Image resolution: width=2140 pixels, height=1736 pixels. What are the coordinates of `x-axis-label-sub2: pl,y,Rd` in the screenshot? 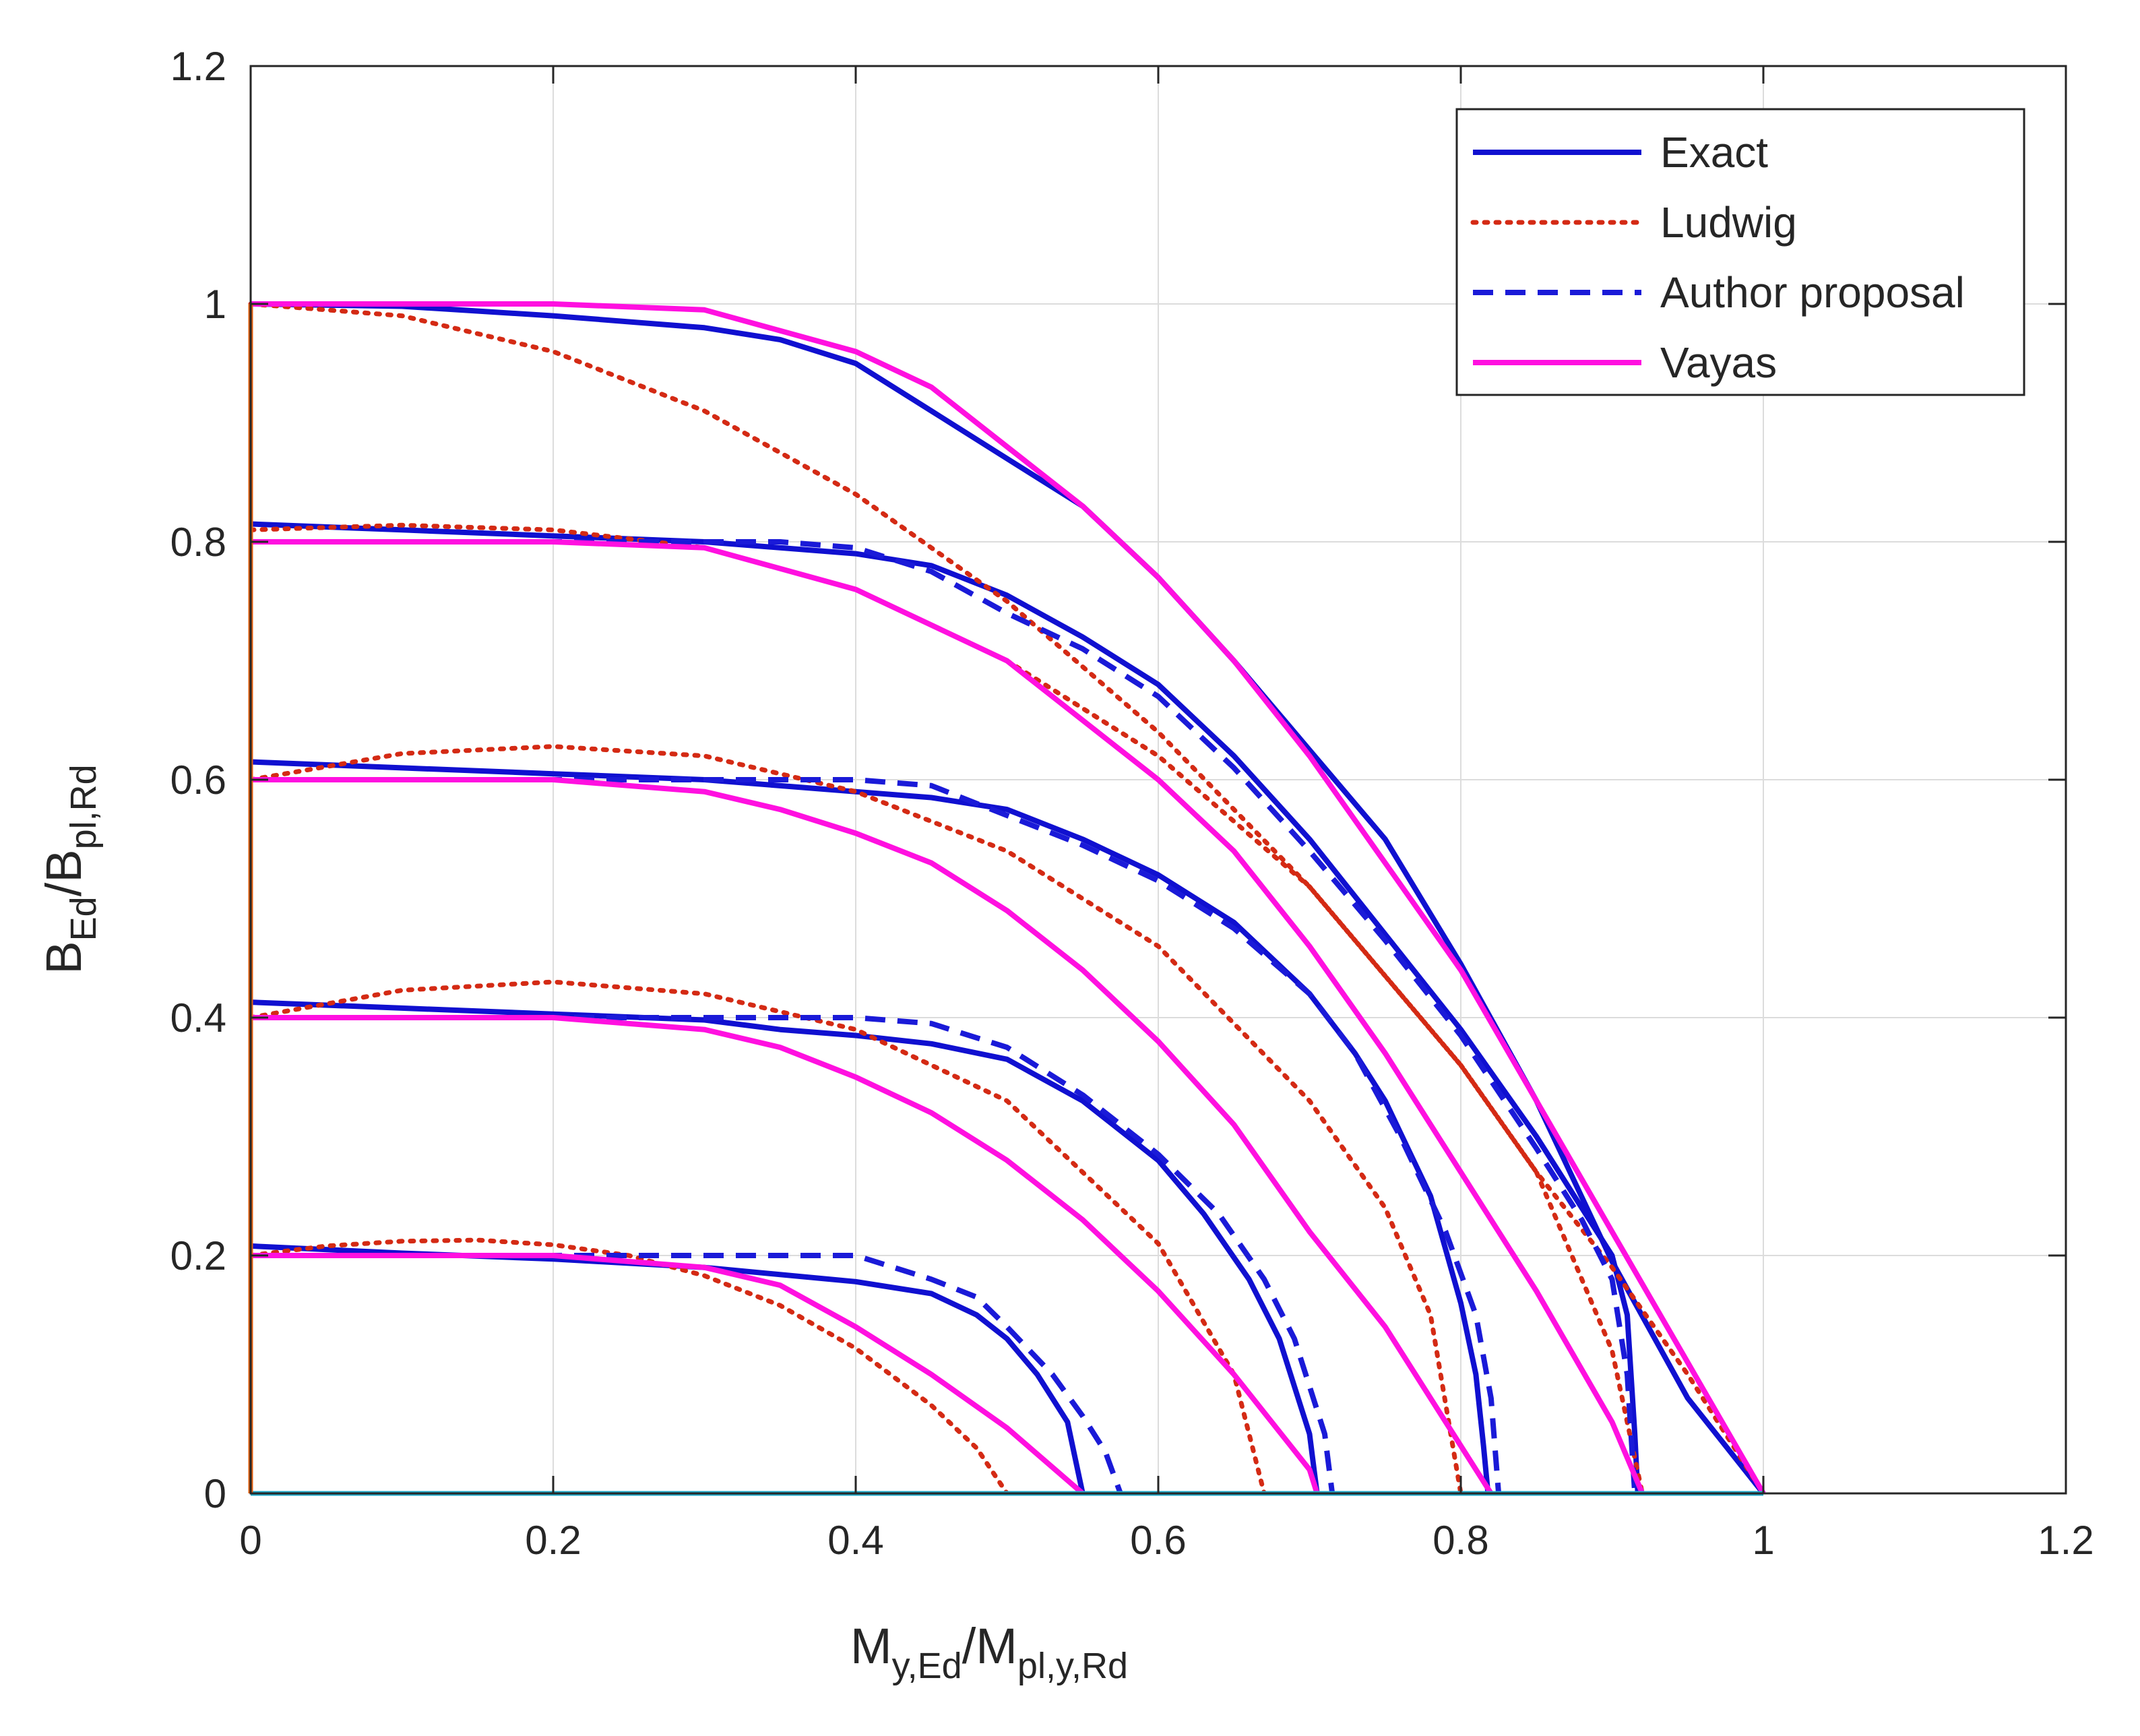 It's located at (1072, 1666).